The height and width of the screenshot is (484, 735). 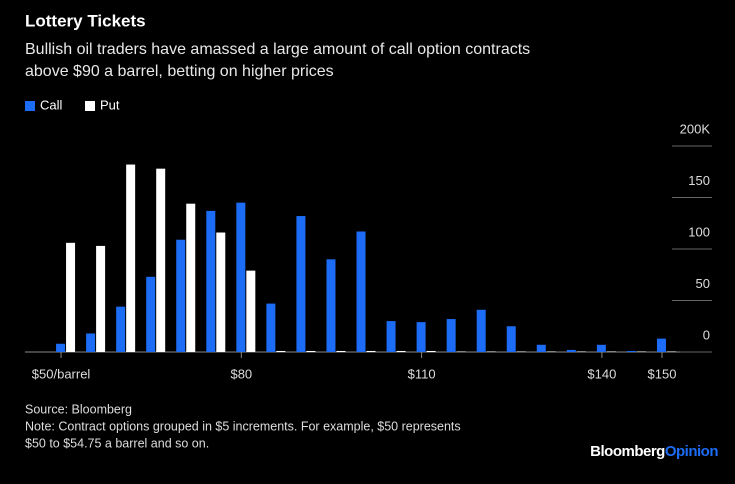 I want to click on y-tick-label: 50, so click(x=703, y=283).